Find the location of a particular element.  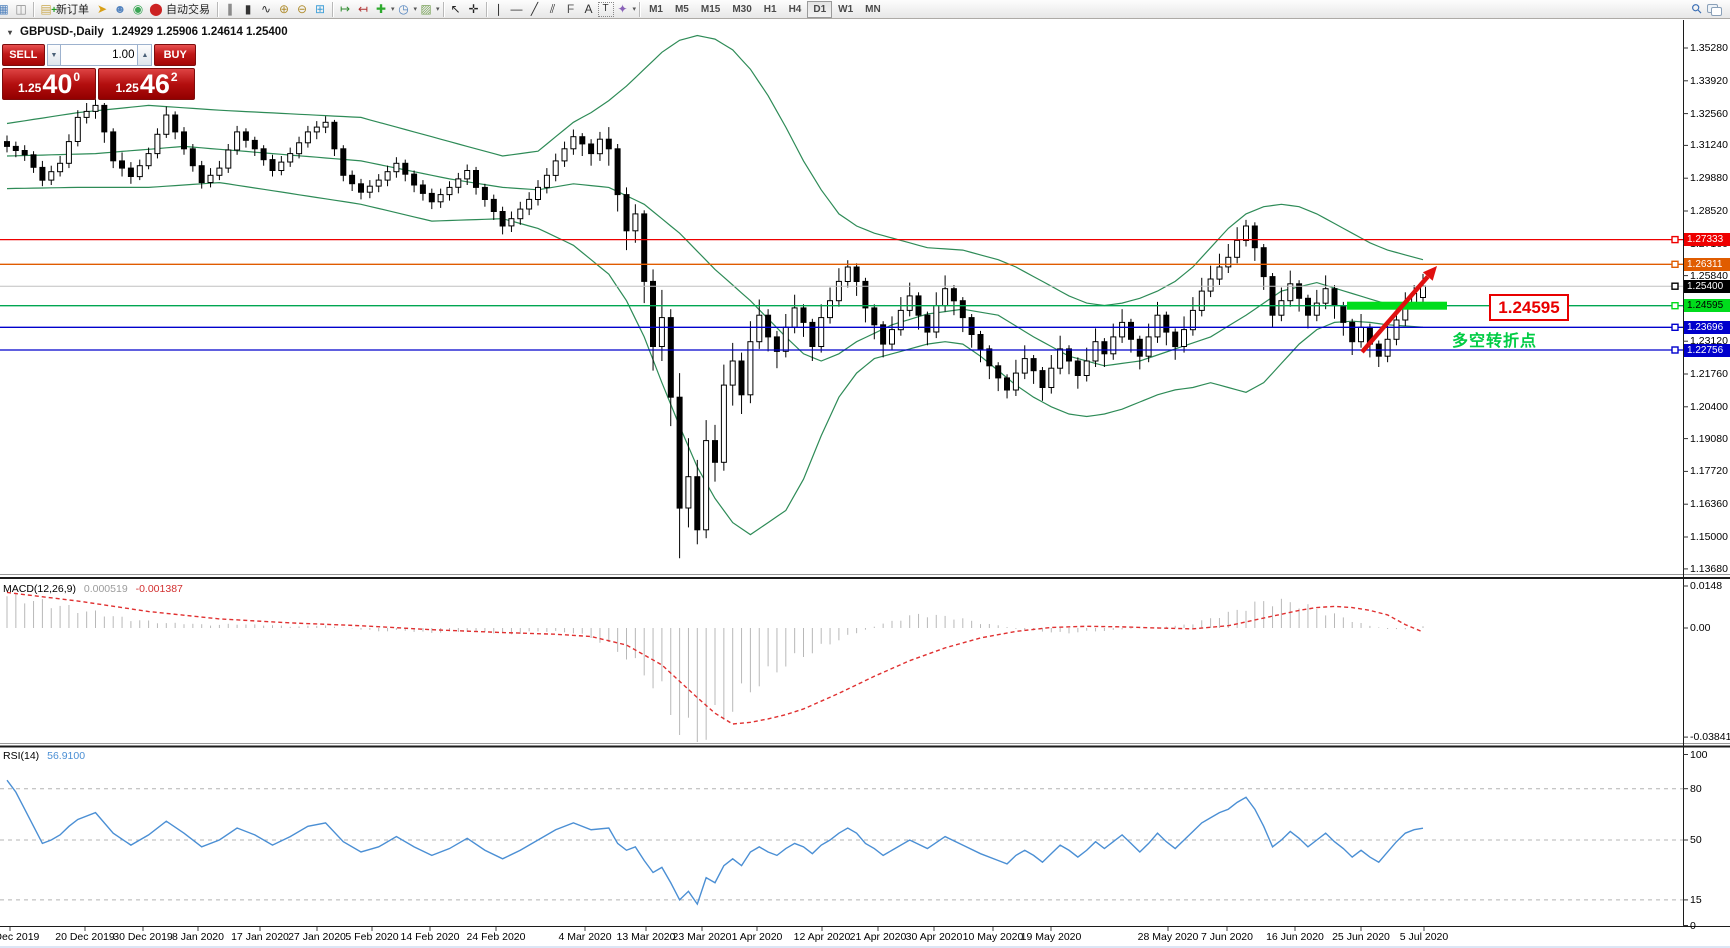

periods-icon: ◷ is located at coordinates (403, 9).